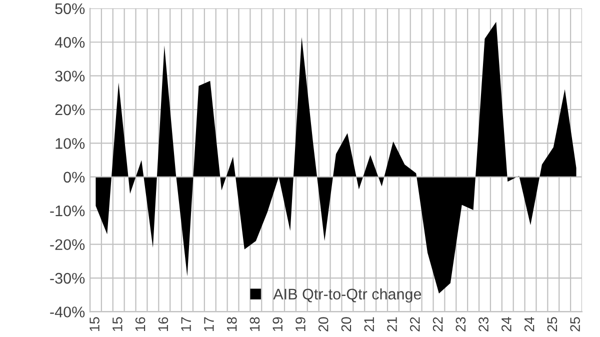 The width and height of the screenshot is (600, 337). What do you see at coordinates (69, 42) in the screenshot?
I see `y-tick-label: 40%` at bounding box center [69, 42].